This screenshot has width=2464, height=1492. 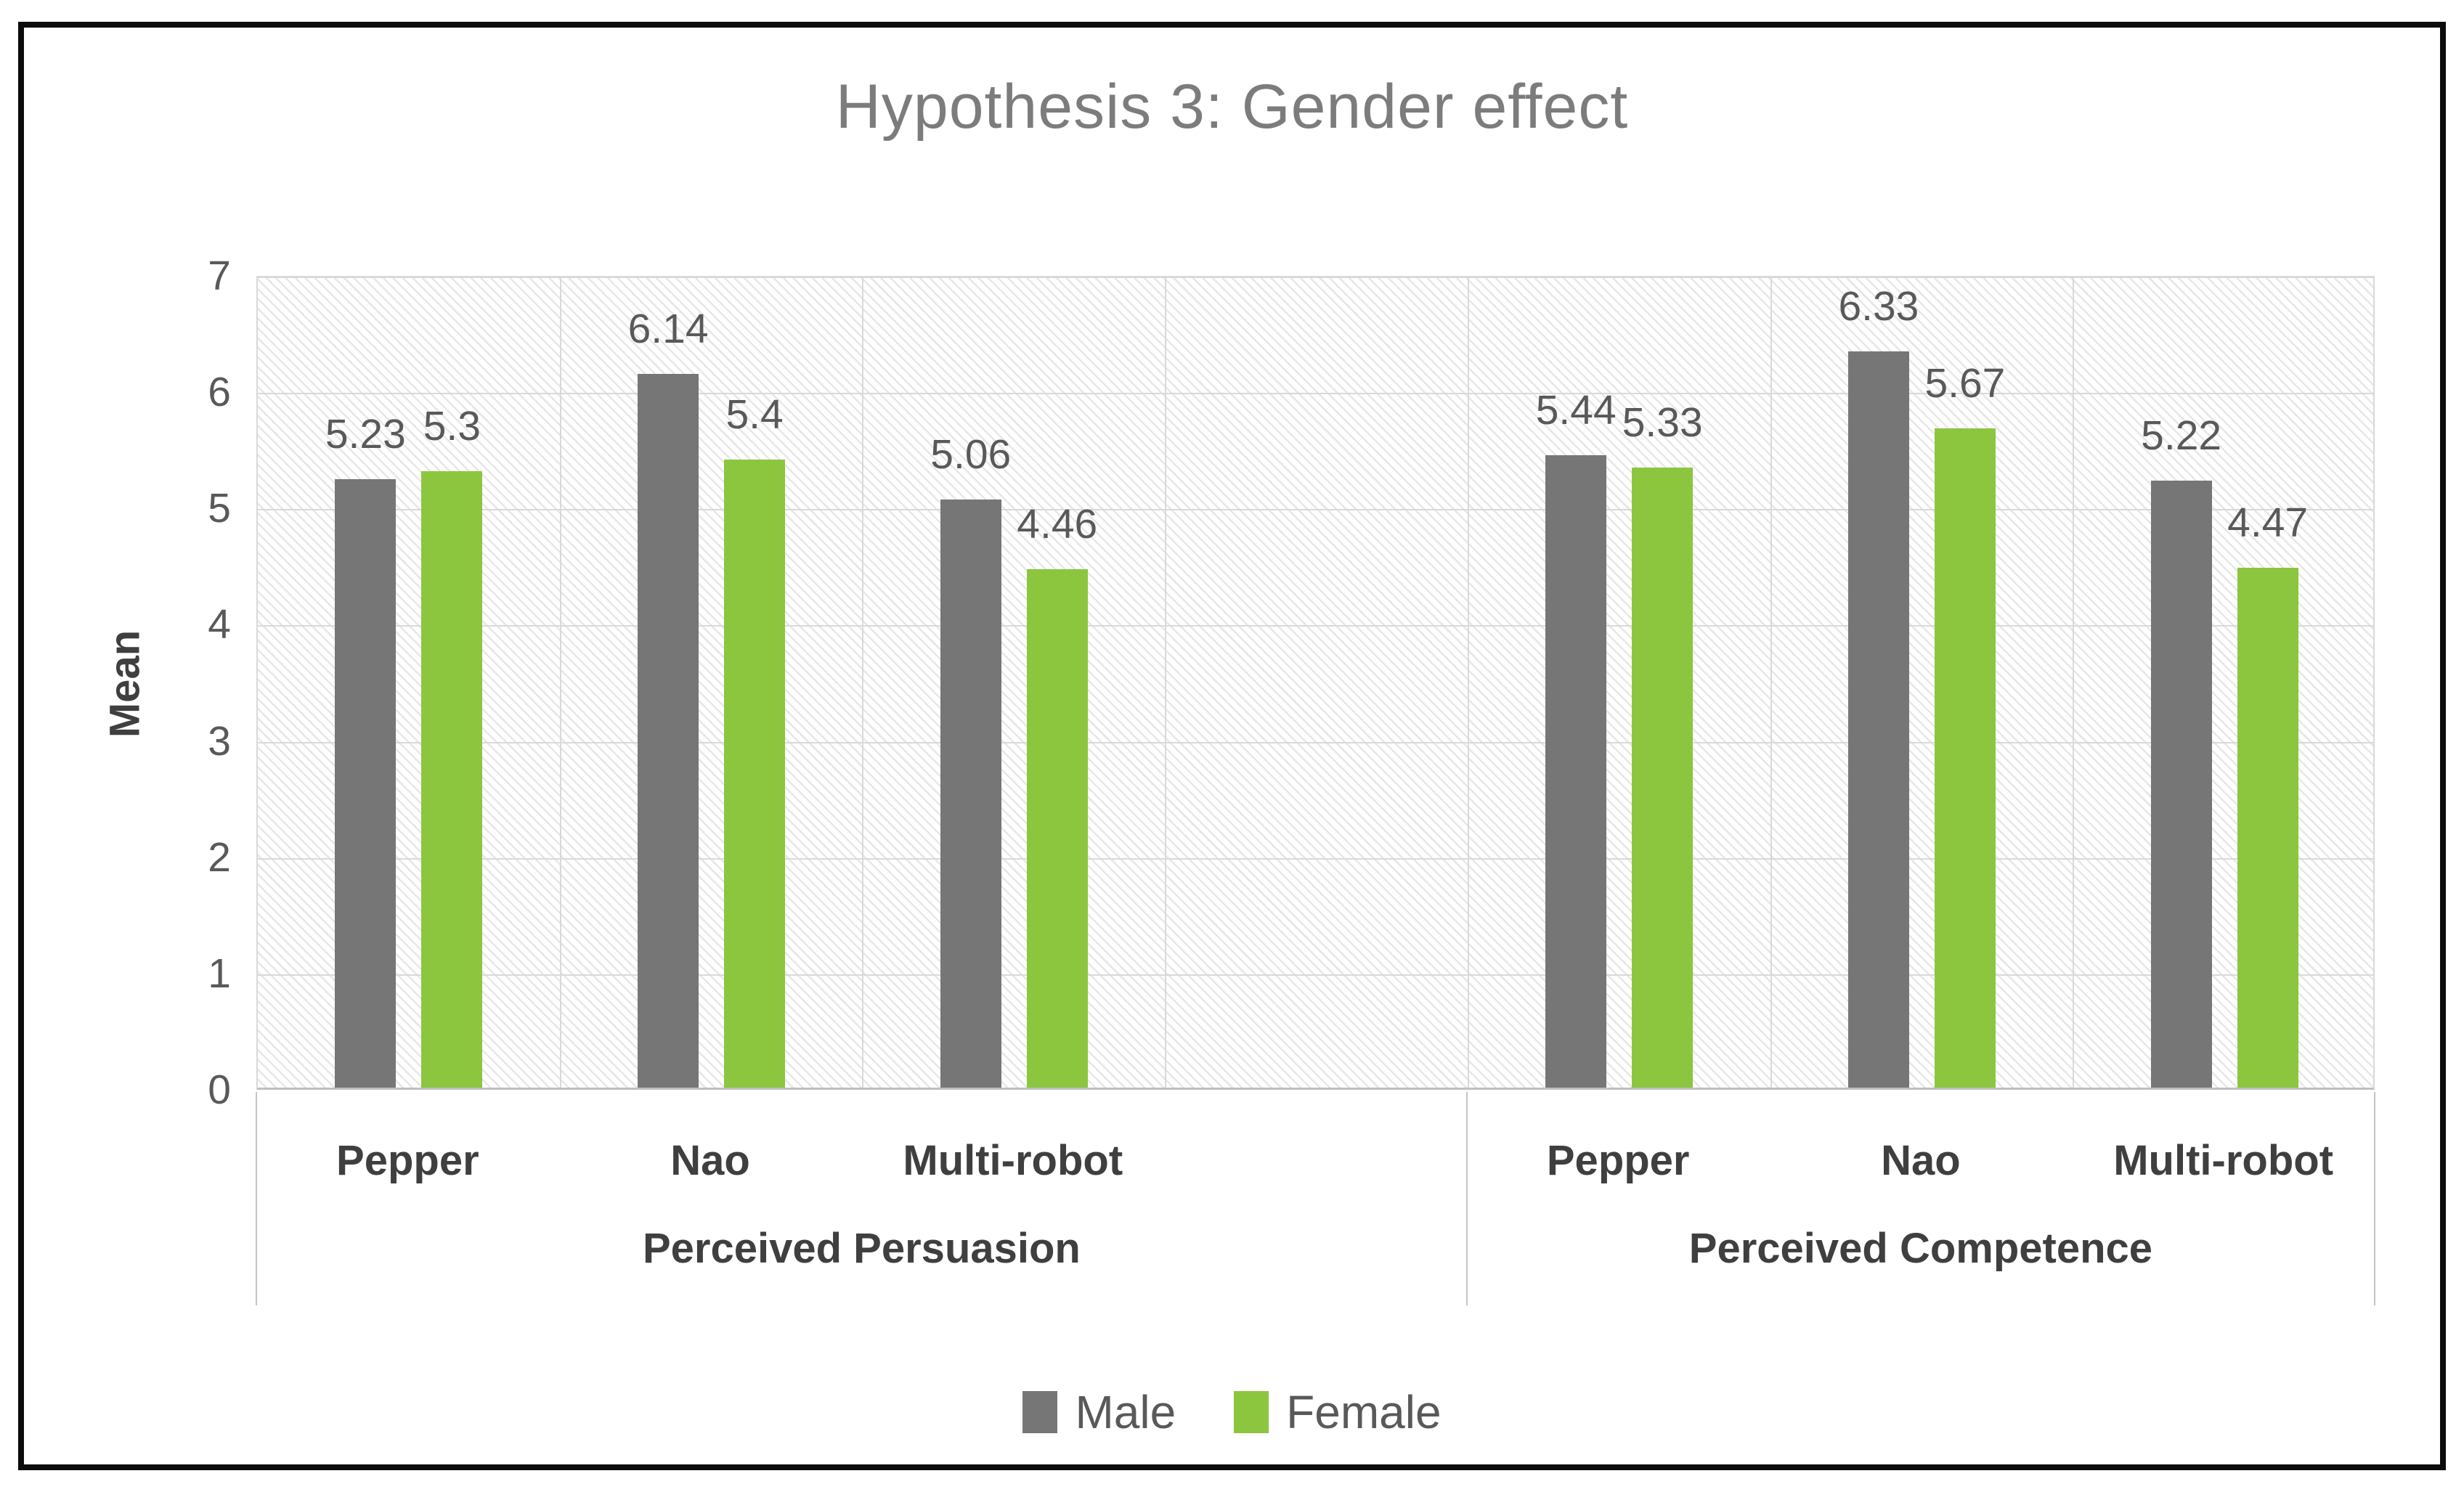 I want to click on chart-title: Hypothesis 3: Gender effect, so click(x=1232, y=107).